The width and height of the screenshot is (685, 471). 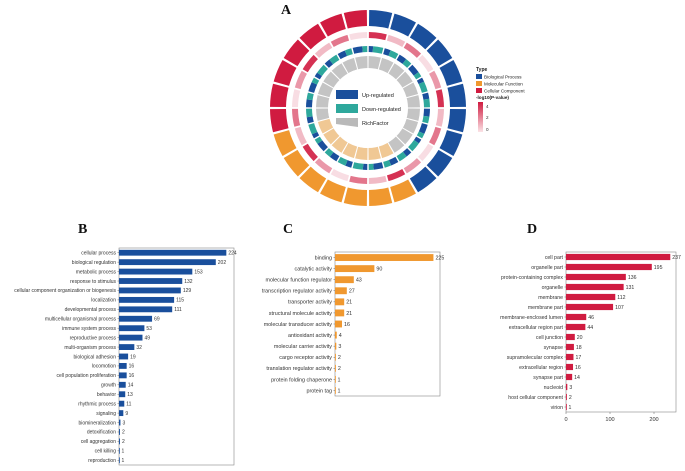 What do you see at coordinates (676, 258) in the screenshot?
I see `value-label: 237` at bounding box center [676, 258].